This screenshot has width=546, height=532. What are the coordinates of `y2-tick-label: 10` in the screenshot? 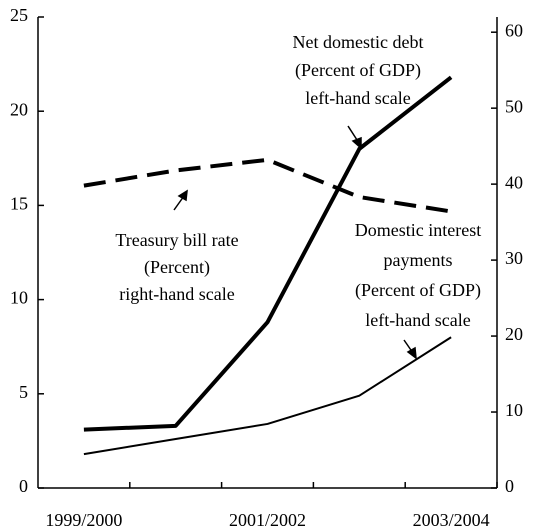 It's located at (514, 410).